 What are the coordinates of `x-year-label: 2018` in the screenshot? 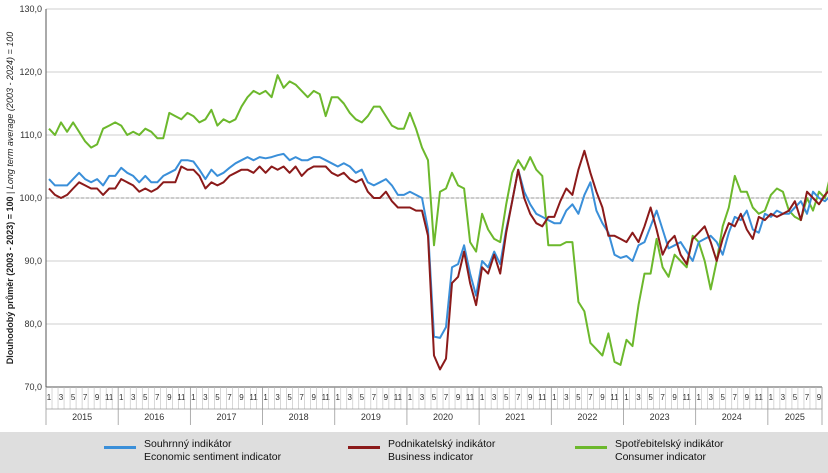 It's located at (299, 417).